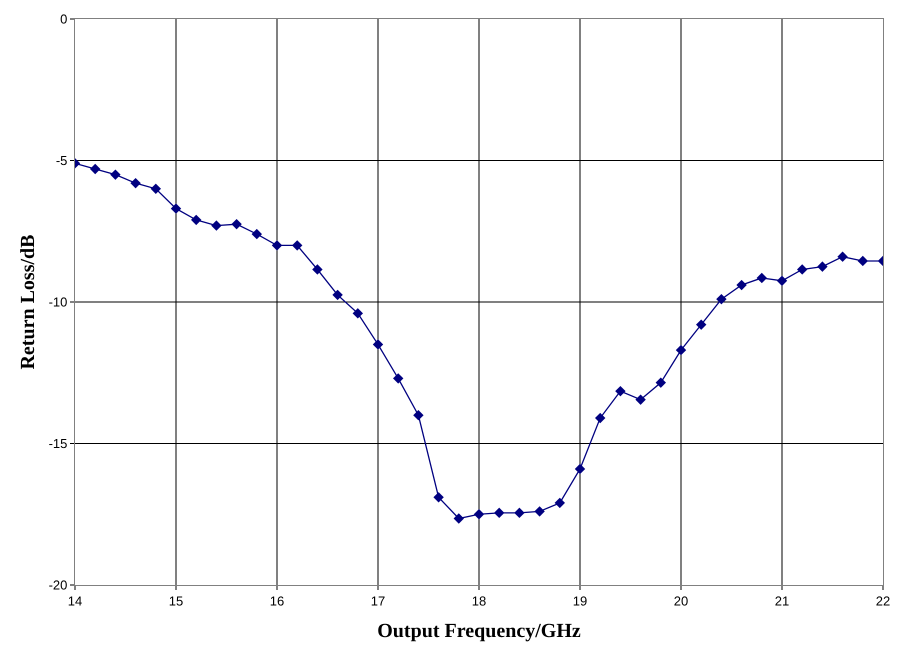  Describe the element at coordinates (378, 601) in the screenshot. I see `x-tick-label: 17` at that location.